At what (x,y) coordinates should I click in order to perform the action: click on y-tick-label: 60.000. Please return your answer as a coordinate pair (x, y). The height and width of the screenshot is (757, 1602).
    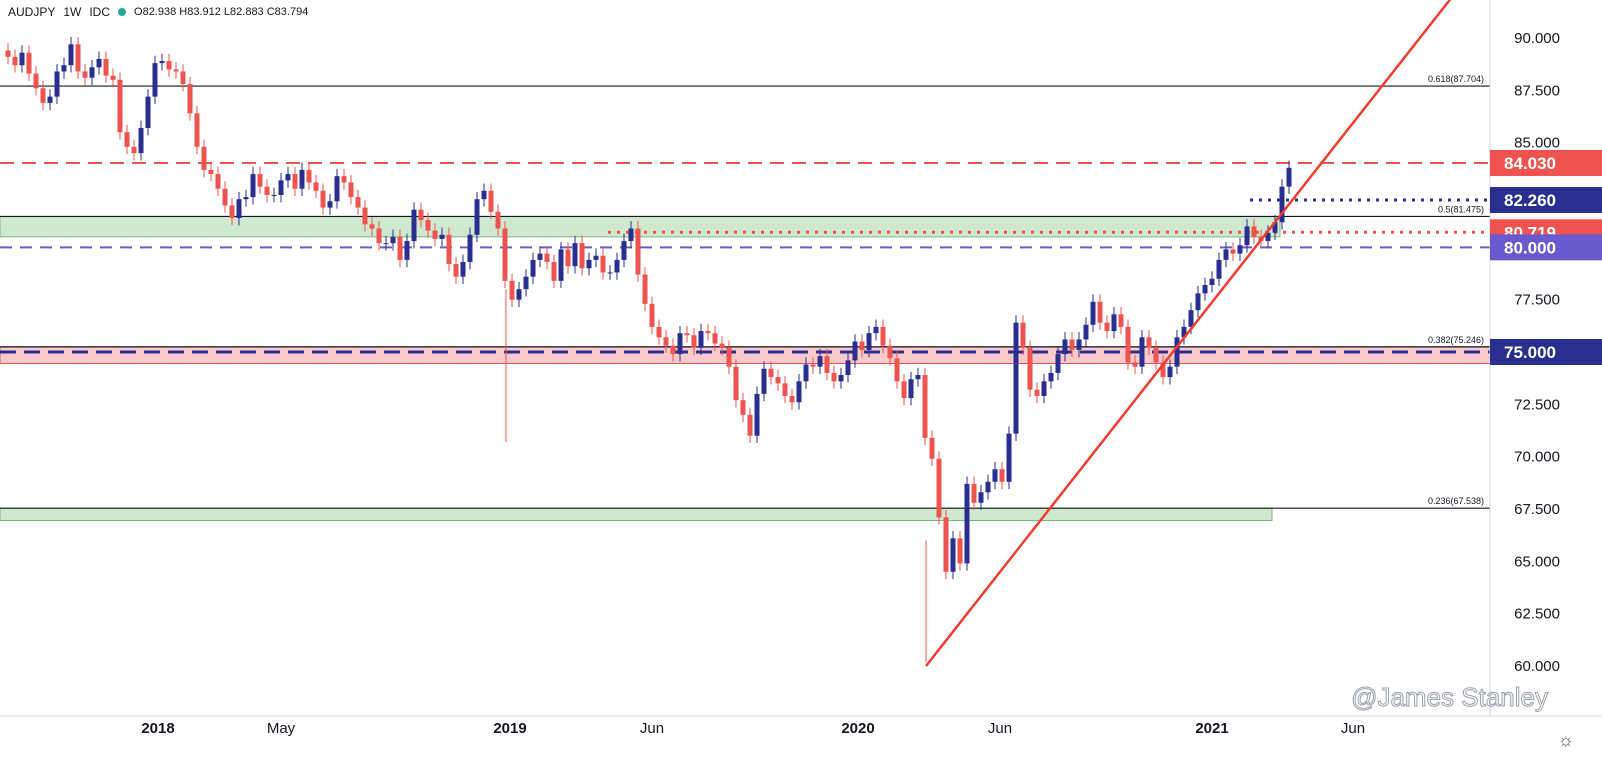
    Looking at the image, I should click on (1537, 666).